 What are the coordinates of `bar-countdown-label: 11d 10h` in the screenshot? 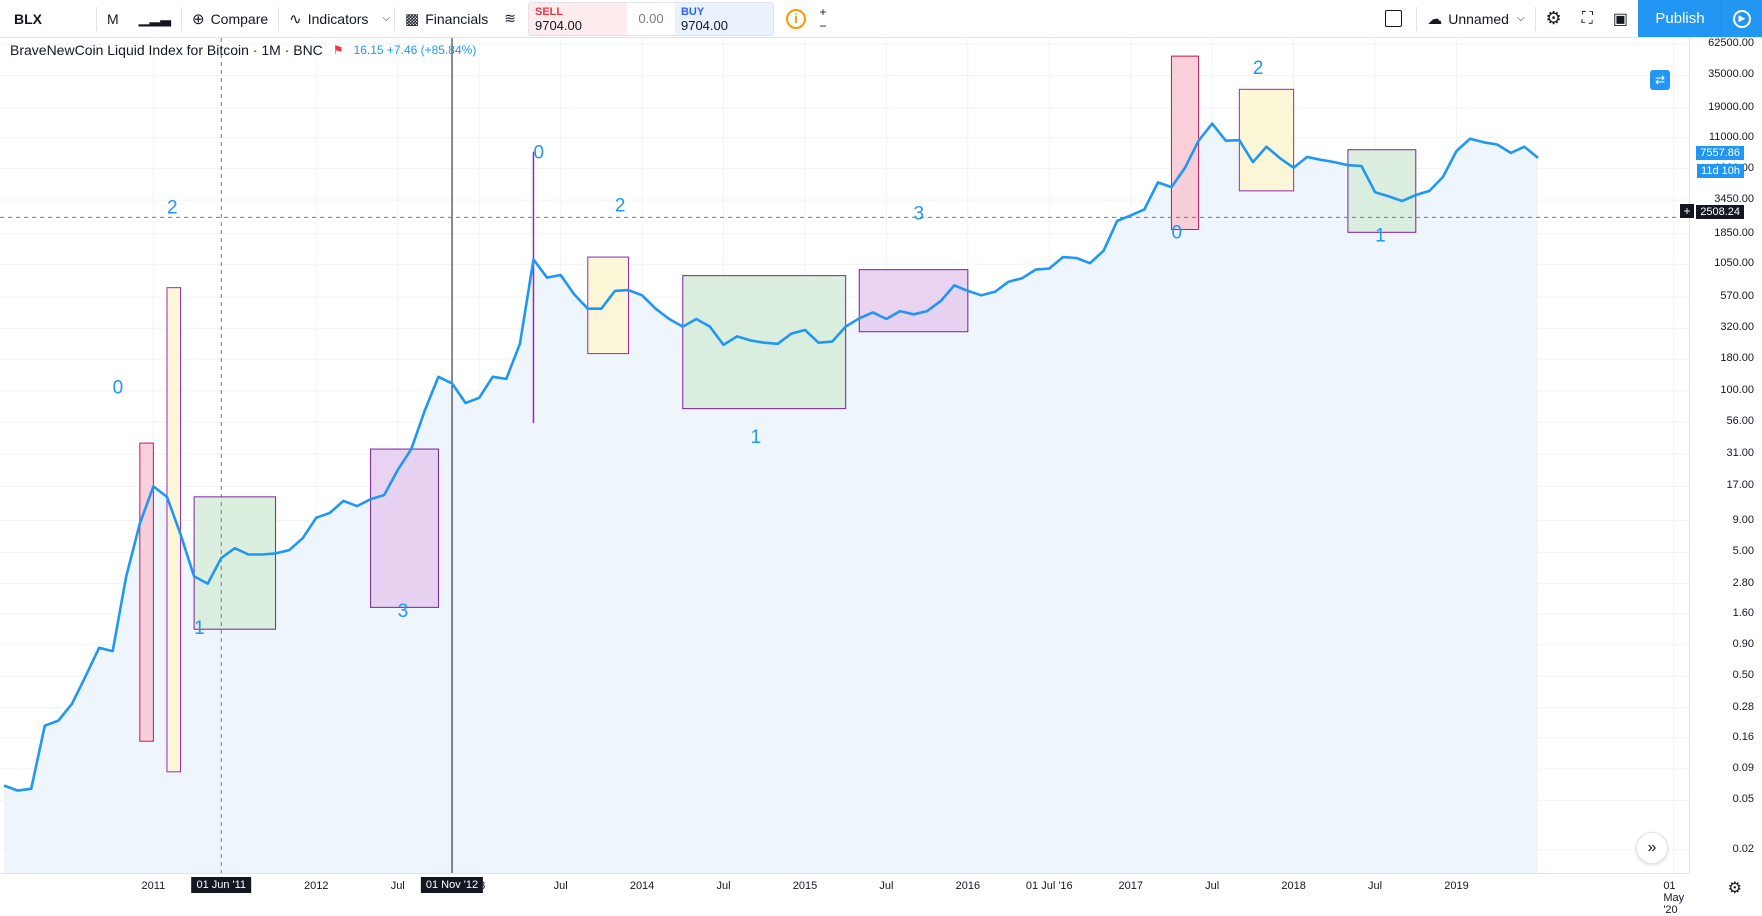 It's located at (1720, 171).